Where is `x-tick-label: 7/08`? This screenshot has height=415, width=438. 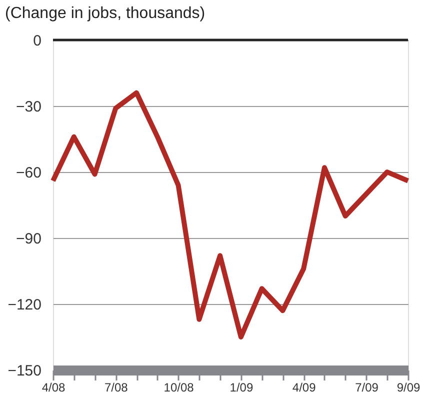
x-tick-label: 7/08 is located at coordinates (116, 387).